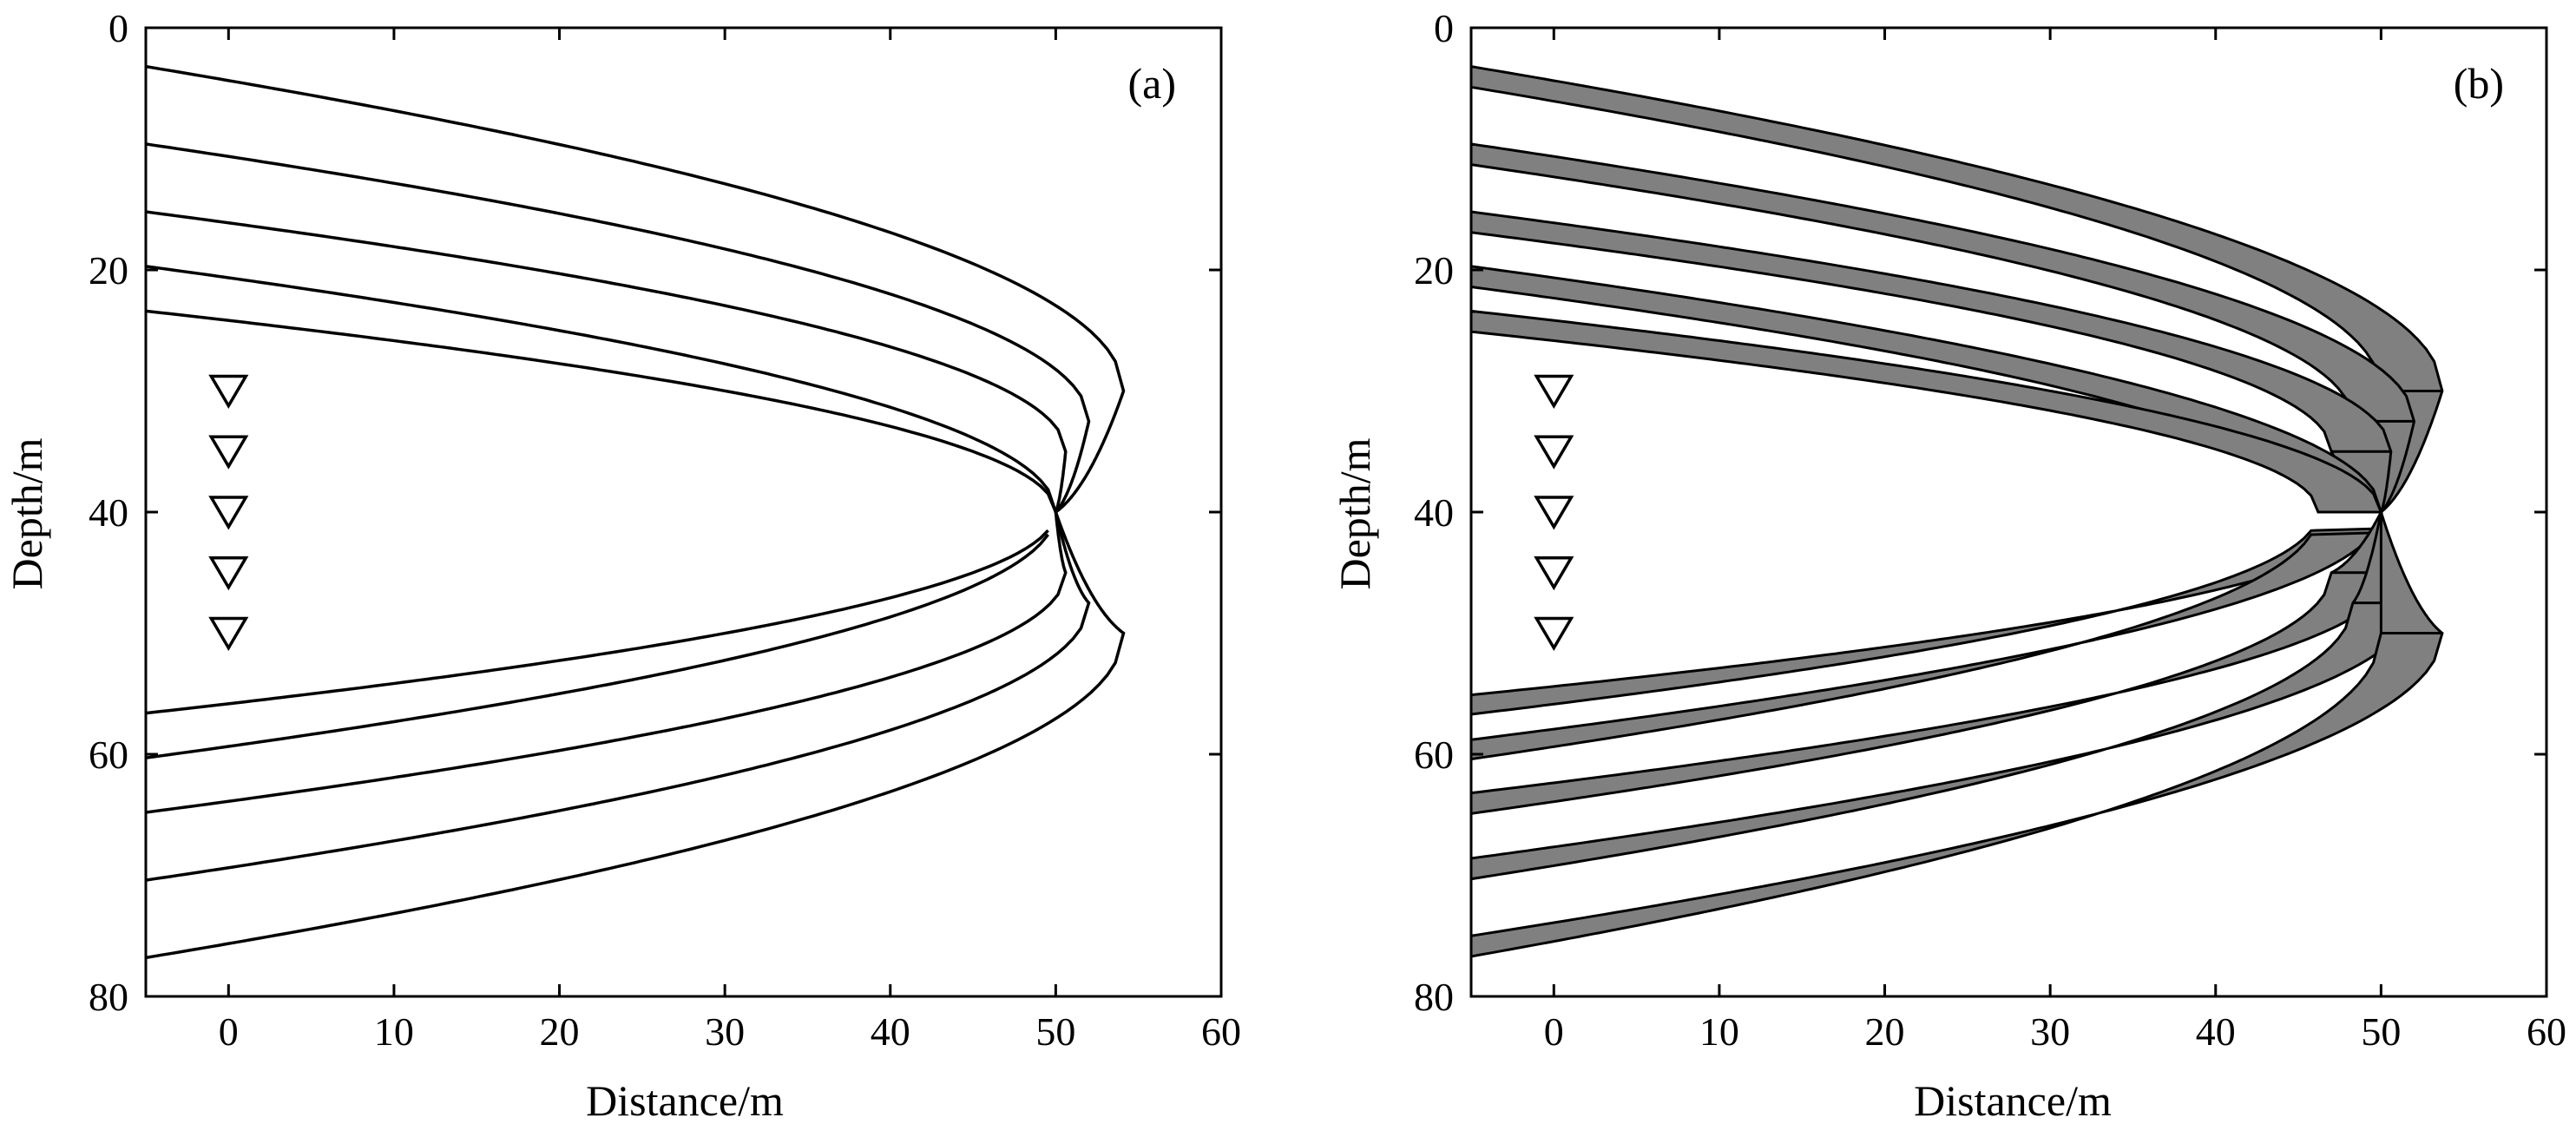  I want to click on x-axis-label-a: Distance/m, so click(685, 1100).